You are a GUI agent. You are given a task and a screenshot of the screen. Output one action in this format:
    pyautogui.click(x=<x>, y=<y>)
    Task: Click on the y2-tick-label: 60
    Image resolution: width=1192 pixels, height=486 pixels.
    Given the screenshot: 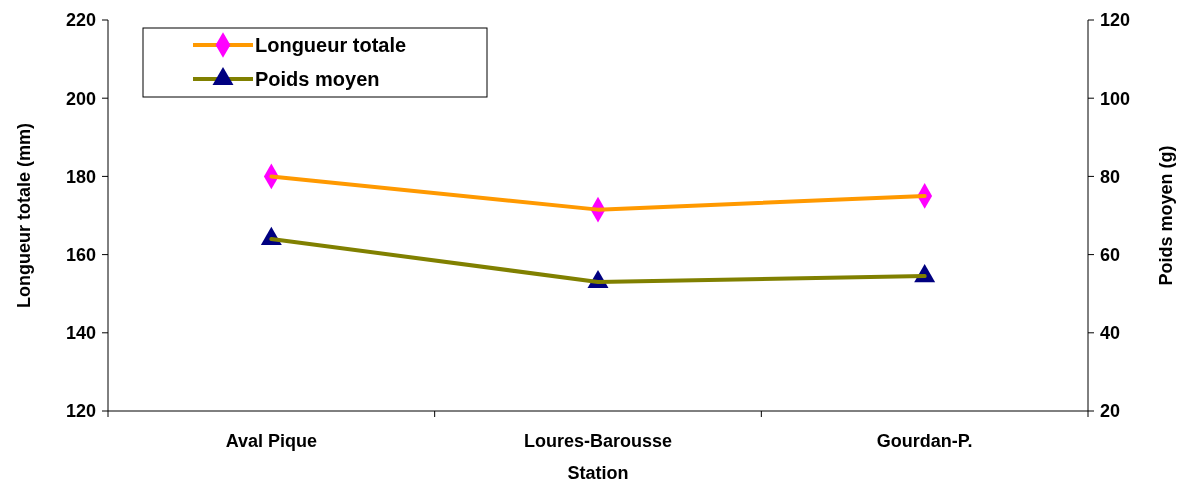 What is the action you would take?
    pyautogui.click(x=1110, y=254)
    